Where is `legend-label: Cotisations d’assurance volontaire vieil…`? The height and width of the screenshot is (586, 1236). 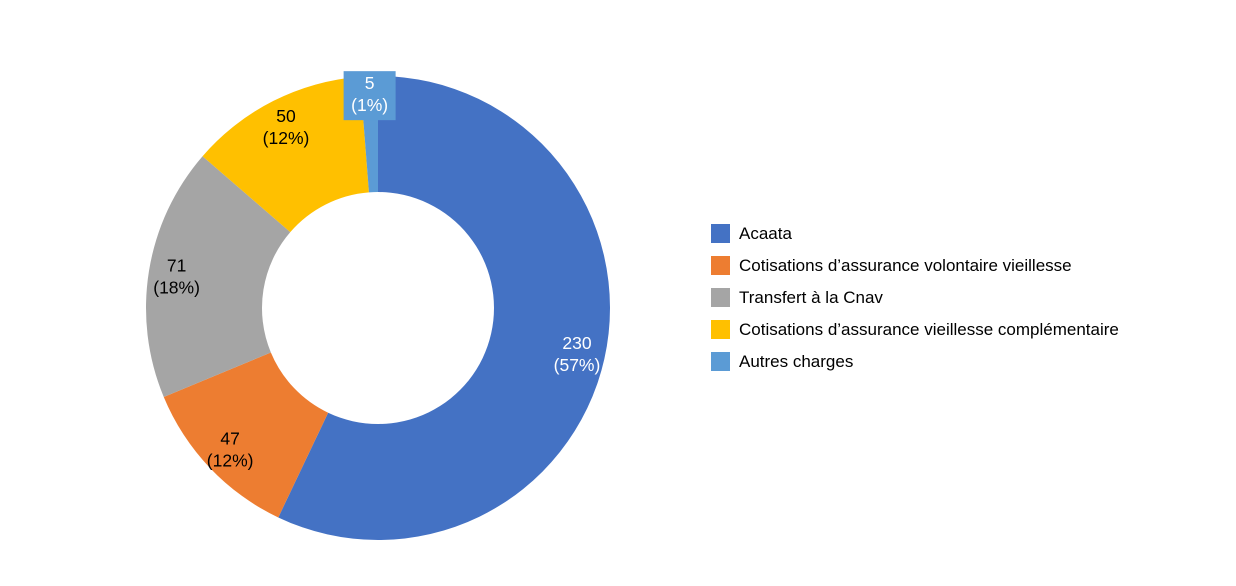 legend-label: Cotisations d’assurance volontaire vieil… is located at coordinates (905, 265).